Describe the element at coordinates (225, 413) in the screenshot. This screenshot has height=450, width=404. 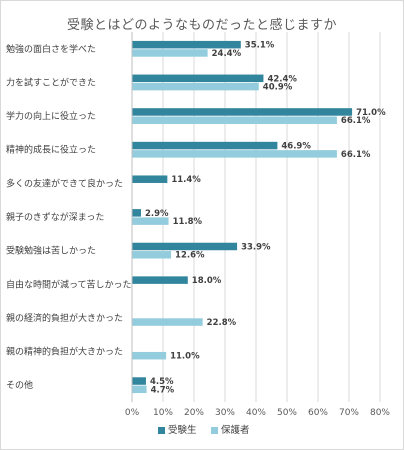
I see `x-tick-label: 30%` at that location.